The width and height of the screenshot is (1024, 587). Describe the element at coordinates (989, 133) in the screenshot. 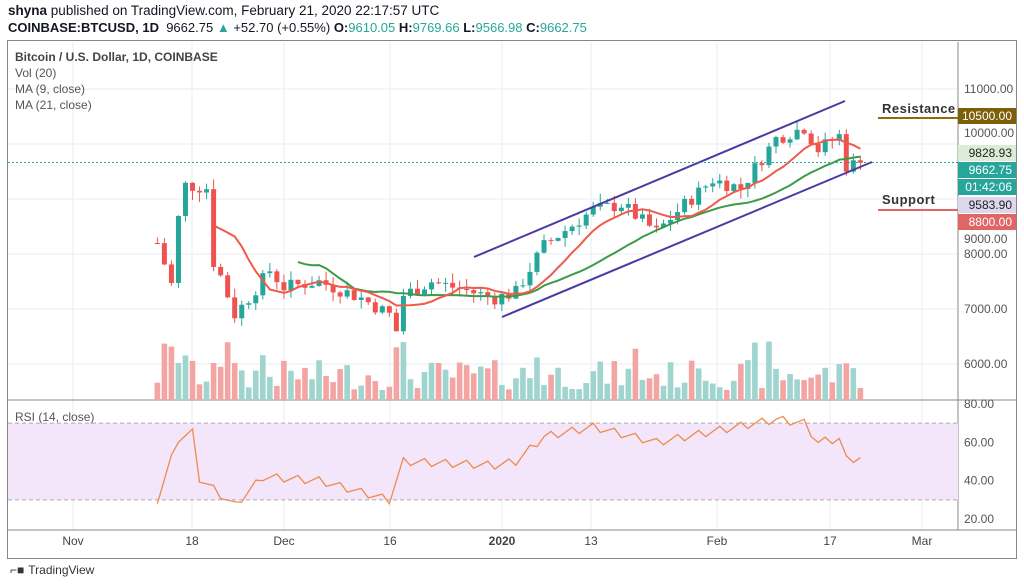

I see `price-tick-label: 10000.00` at that location.